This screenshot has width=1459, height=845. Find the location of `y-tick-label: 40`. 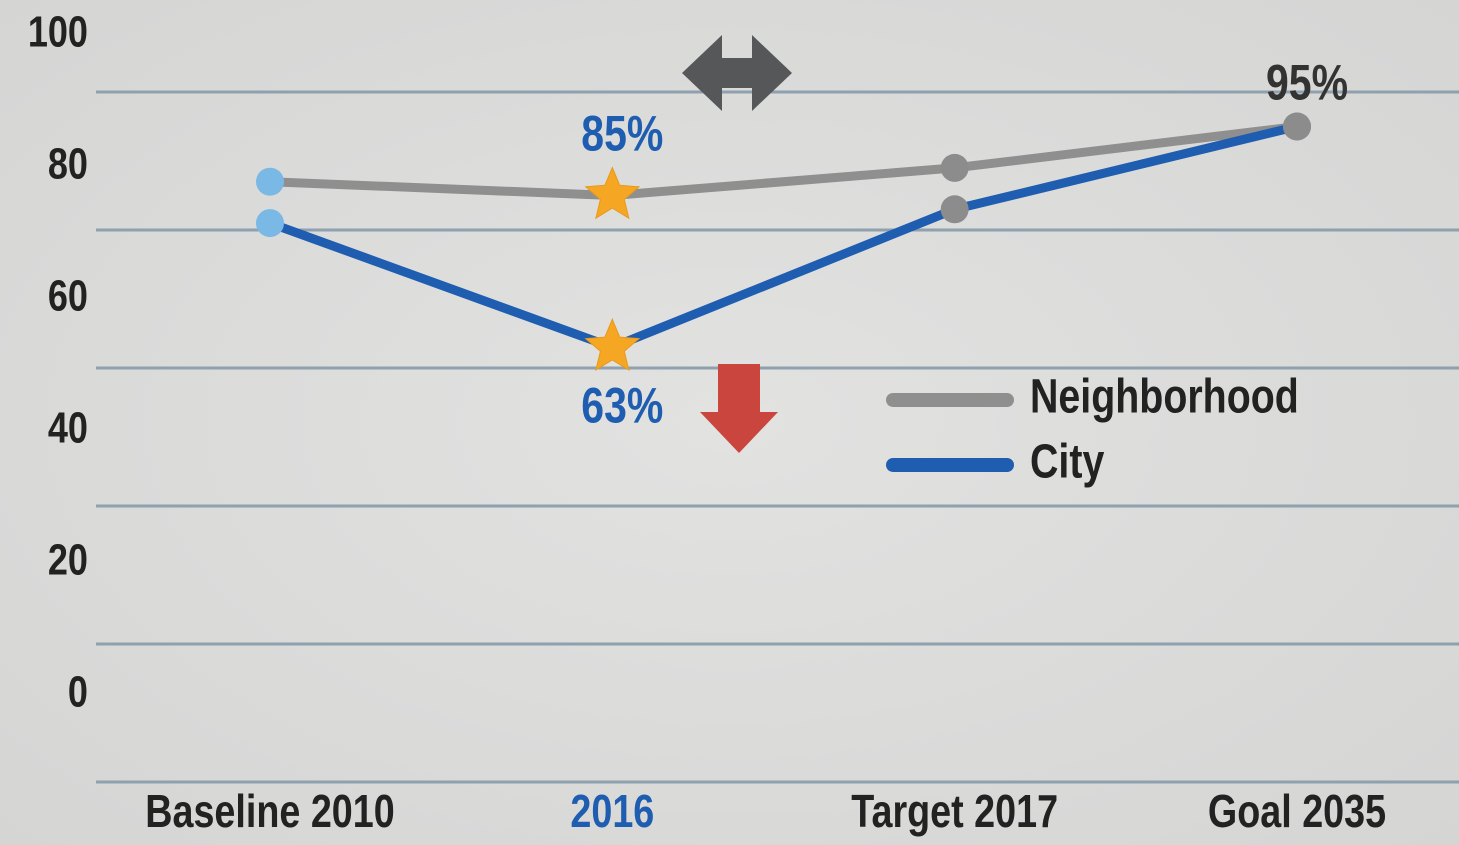

y-tick-label: 40 is located at coordinates (68, 427).